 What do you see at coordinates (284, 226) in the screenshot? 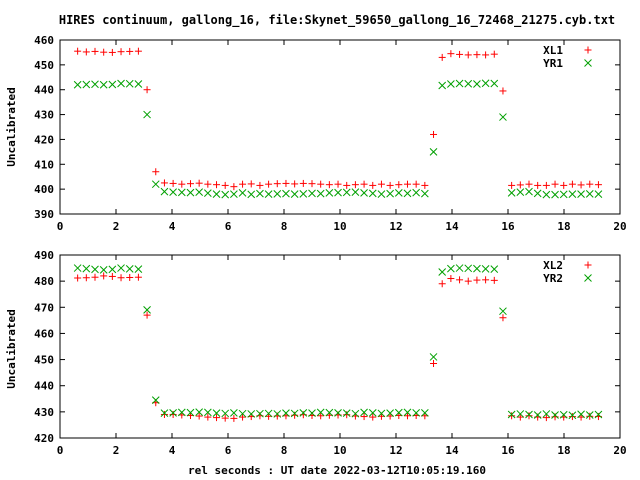
I see `x-tick-label: 8` at bounding box center [284, 226].